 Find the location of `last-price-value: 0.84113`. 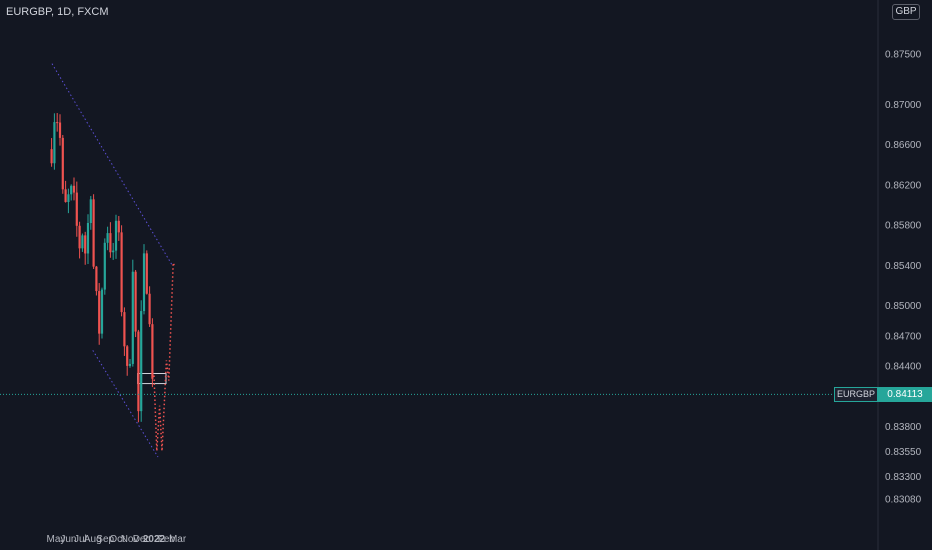

last-price-value: 0.84113 is located at coordinates (905, 394).